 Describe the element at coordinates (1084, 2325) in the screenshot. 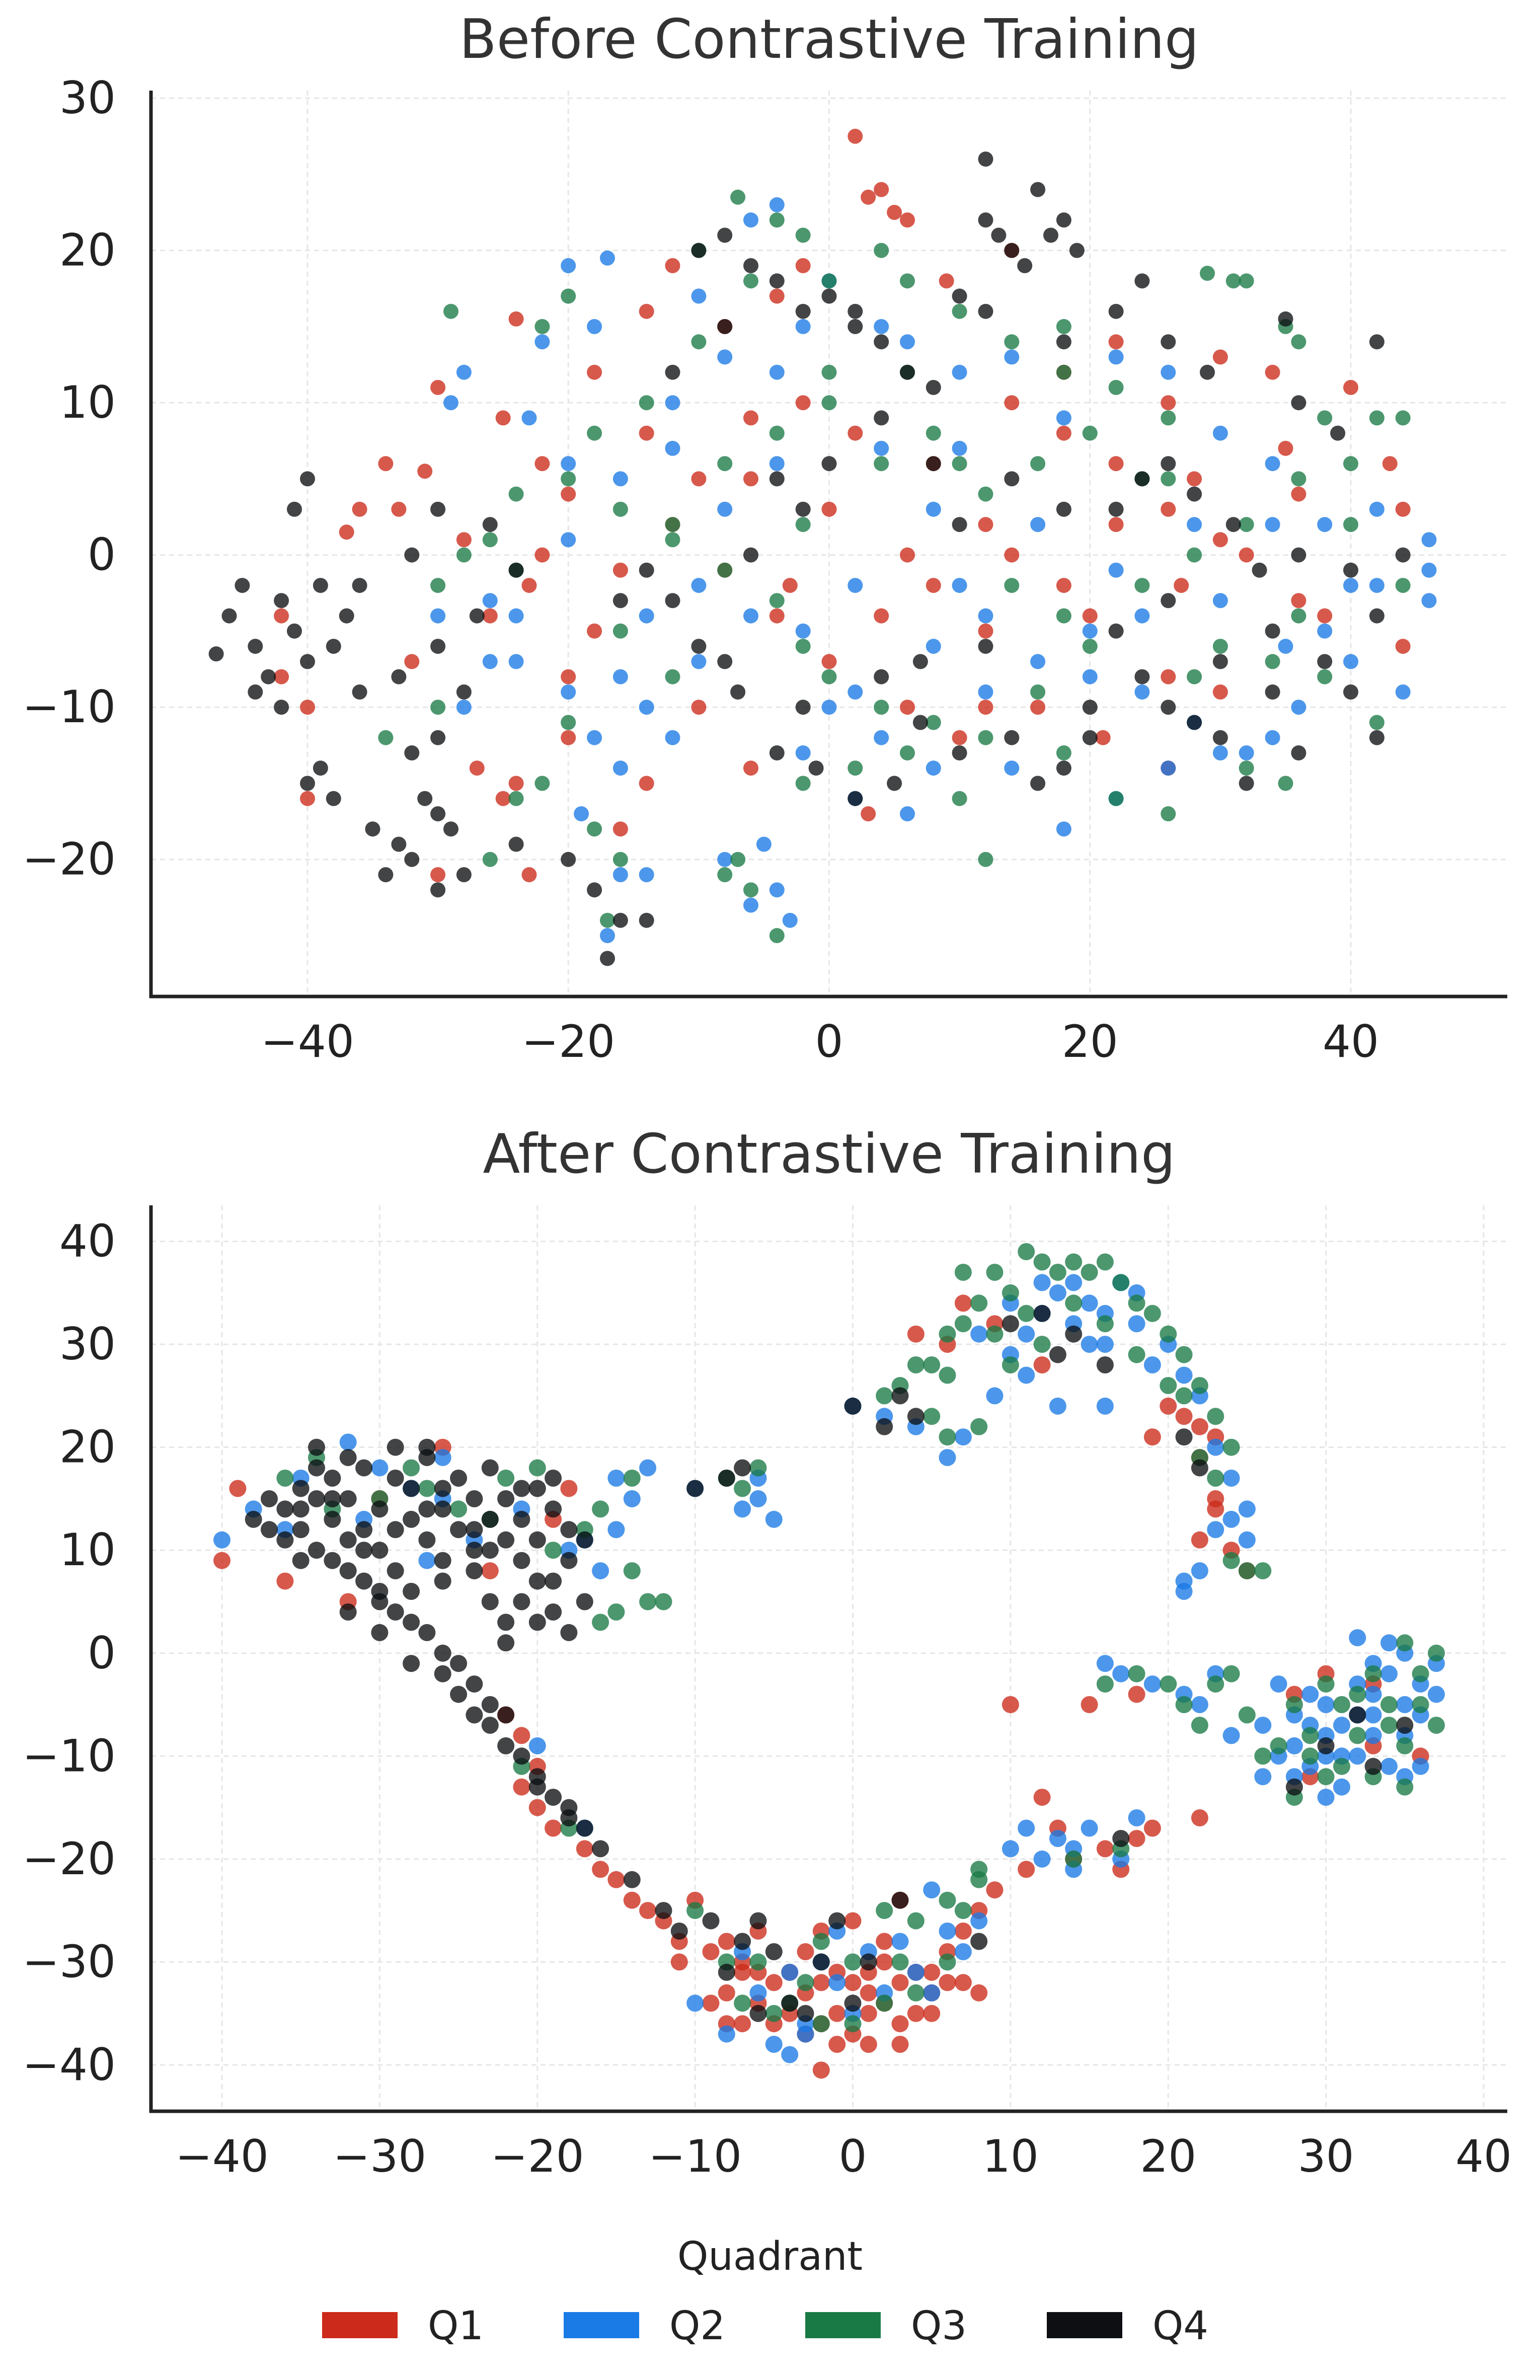

I see `legend-swatch-q4` at that location.